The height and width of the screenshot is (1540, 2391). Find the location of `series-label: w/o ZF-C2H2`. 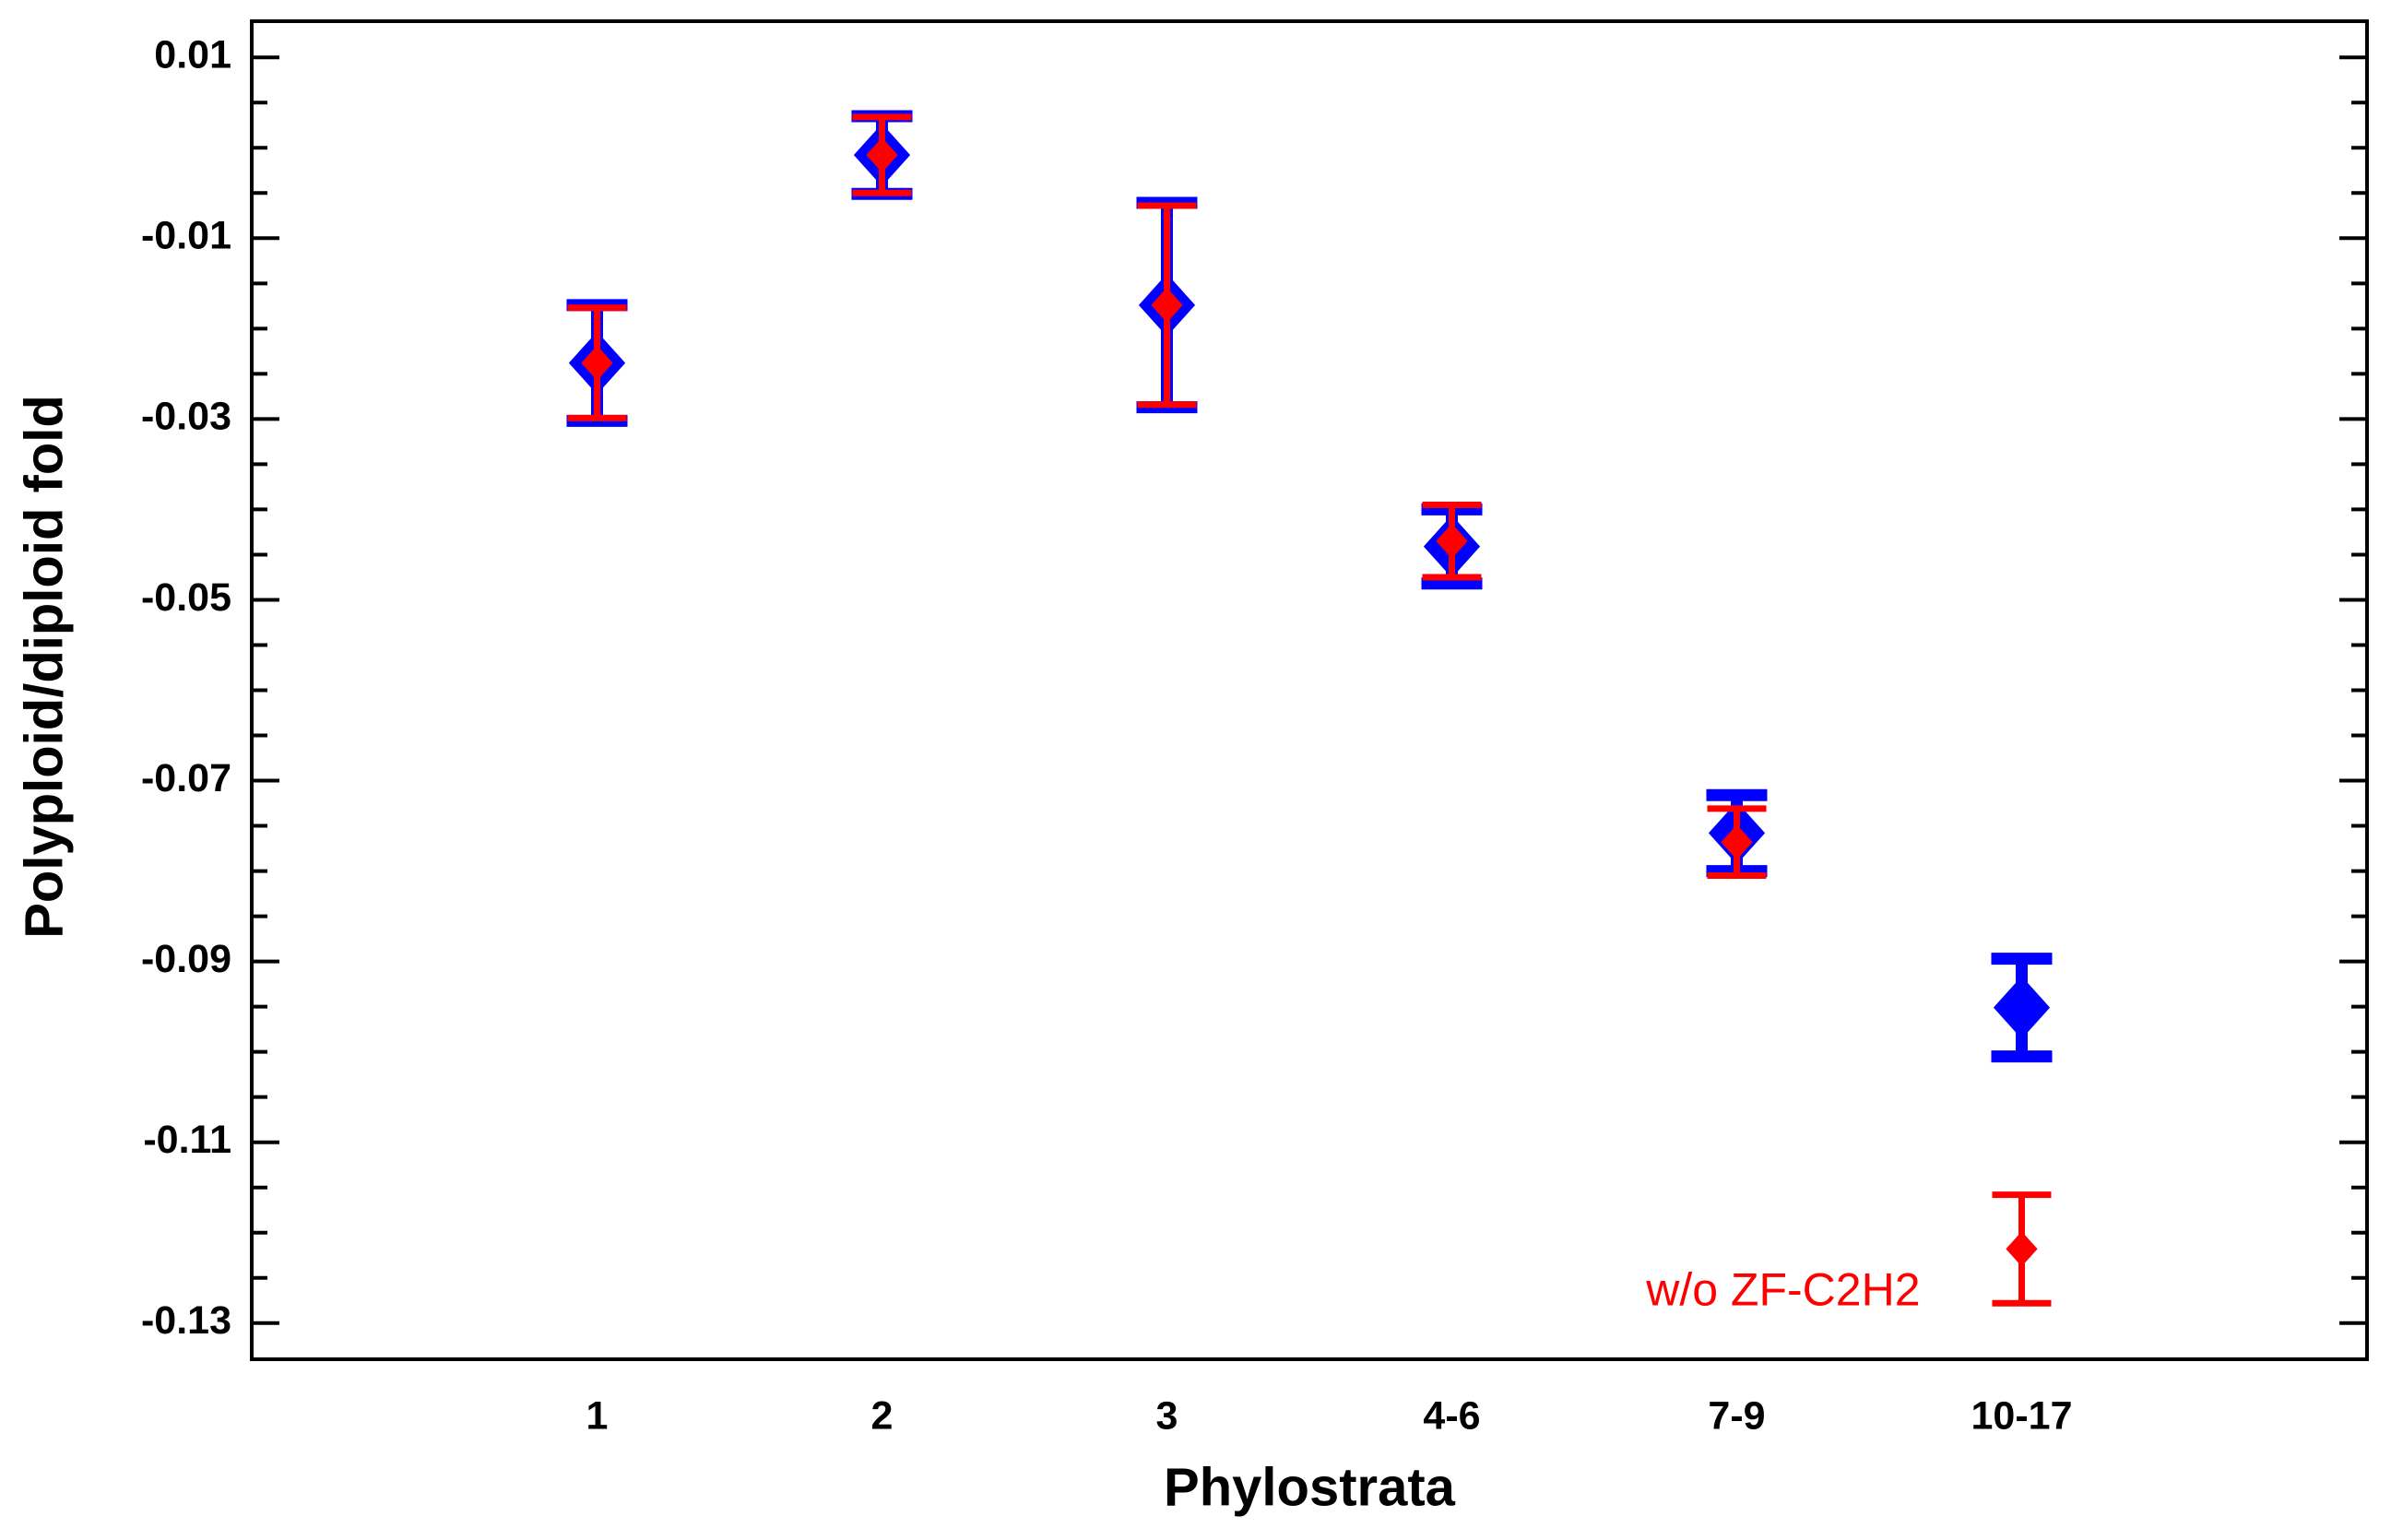

series-label: w/o ZF-C2H2 is located at coordinates (1782, 1290).